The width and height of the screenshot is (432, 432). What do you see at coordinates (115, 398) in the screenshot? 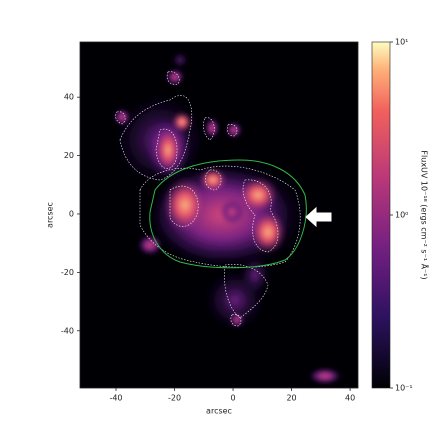
I see `x-tick-label: -40` at bounding box center [115, 398].